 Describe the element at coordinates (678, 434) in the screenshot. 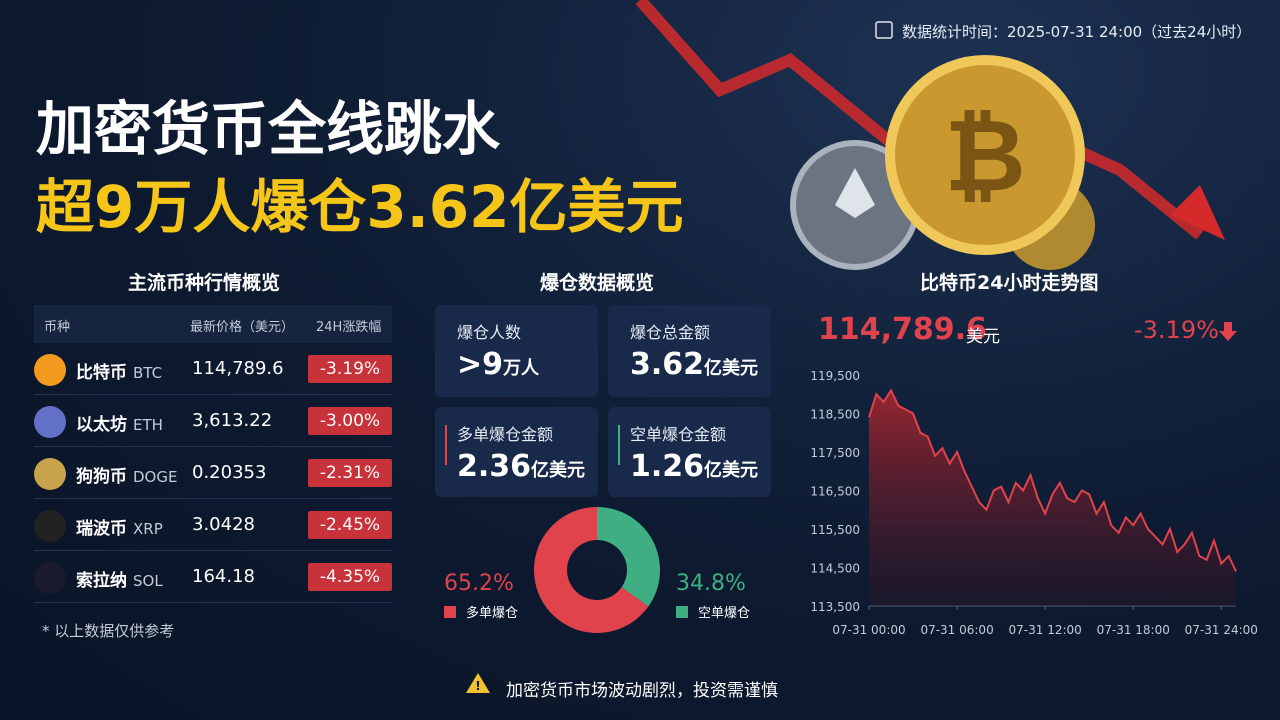

I see `stat-label: 空单爆仓金额` at that location.